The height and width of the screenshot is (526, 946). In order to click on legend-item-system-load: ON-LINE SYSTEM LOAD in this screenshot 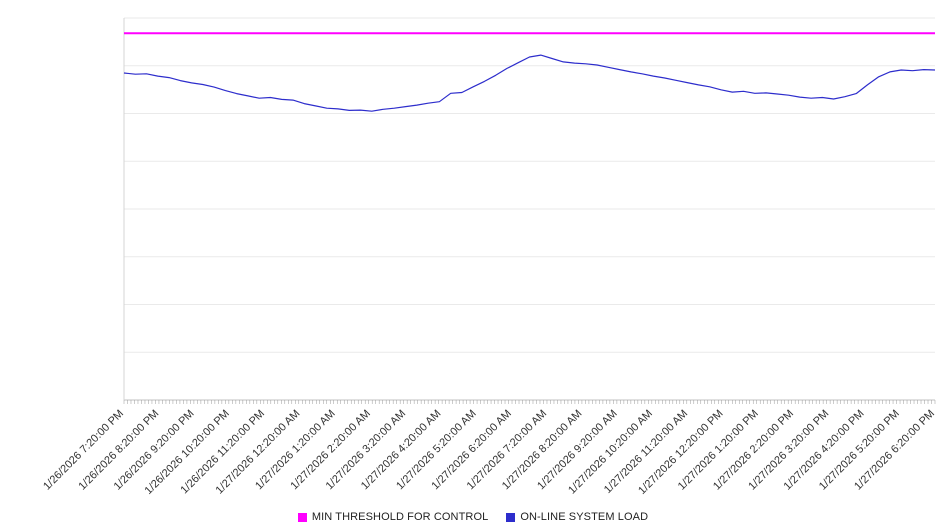, I will do `click(577, 517)`.